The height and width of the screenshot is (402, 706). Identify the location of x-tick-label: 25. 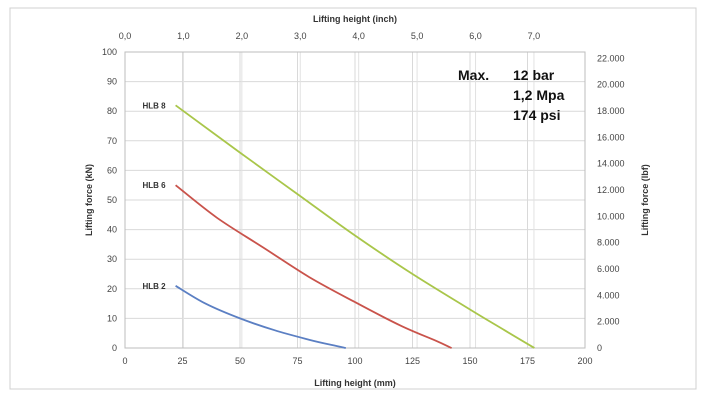
(182, 361).